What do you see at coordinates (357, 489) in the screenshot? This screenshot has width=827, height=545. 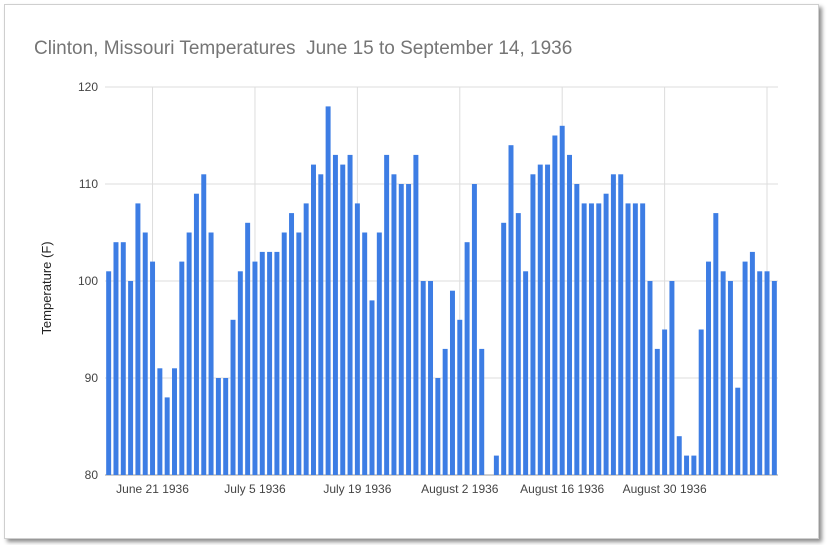 I see `x-tick-label: July 19 1936` at bounding box center [357, 489].